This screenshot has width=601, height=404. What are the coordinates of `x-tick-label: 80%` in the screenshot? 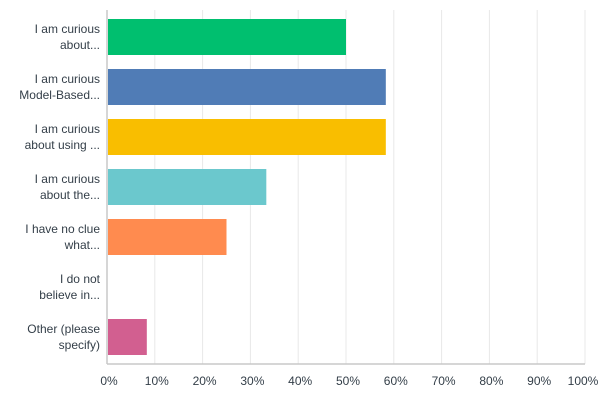 It's located at (491, 381).